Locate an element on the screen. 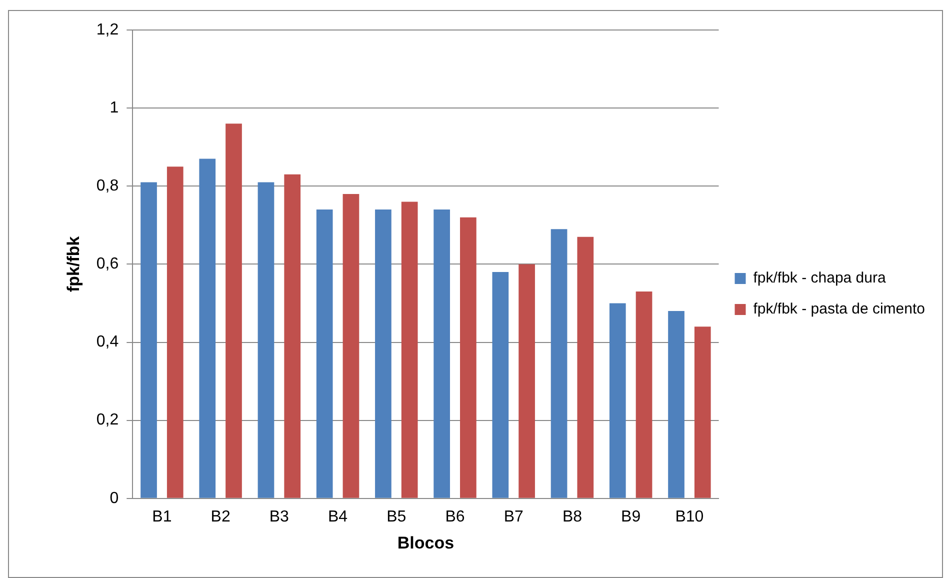 The image size is (951, 578). y-tick-label: 0,6 is located at coordinates (107, 264).